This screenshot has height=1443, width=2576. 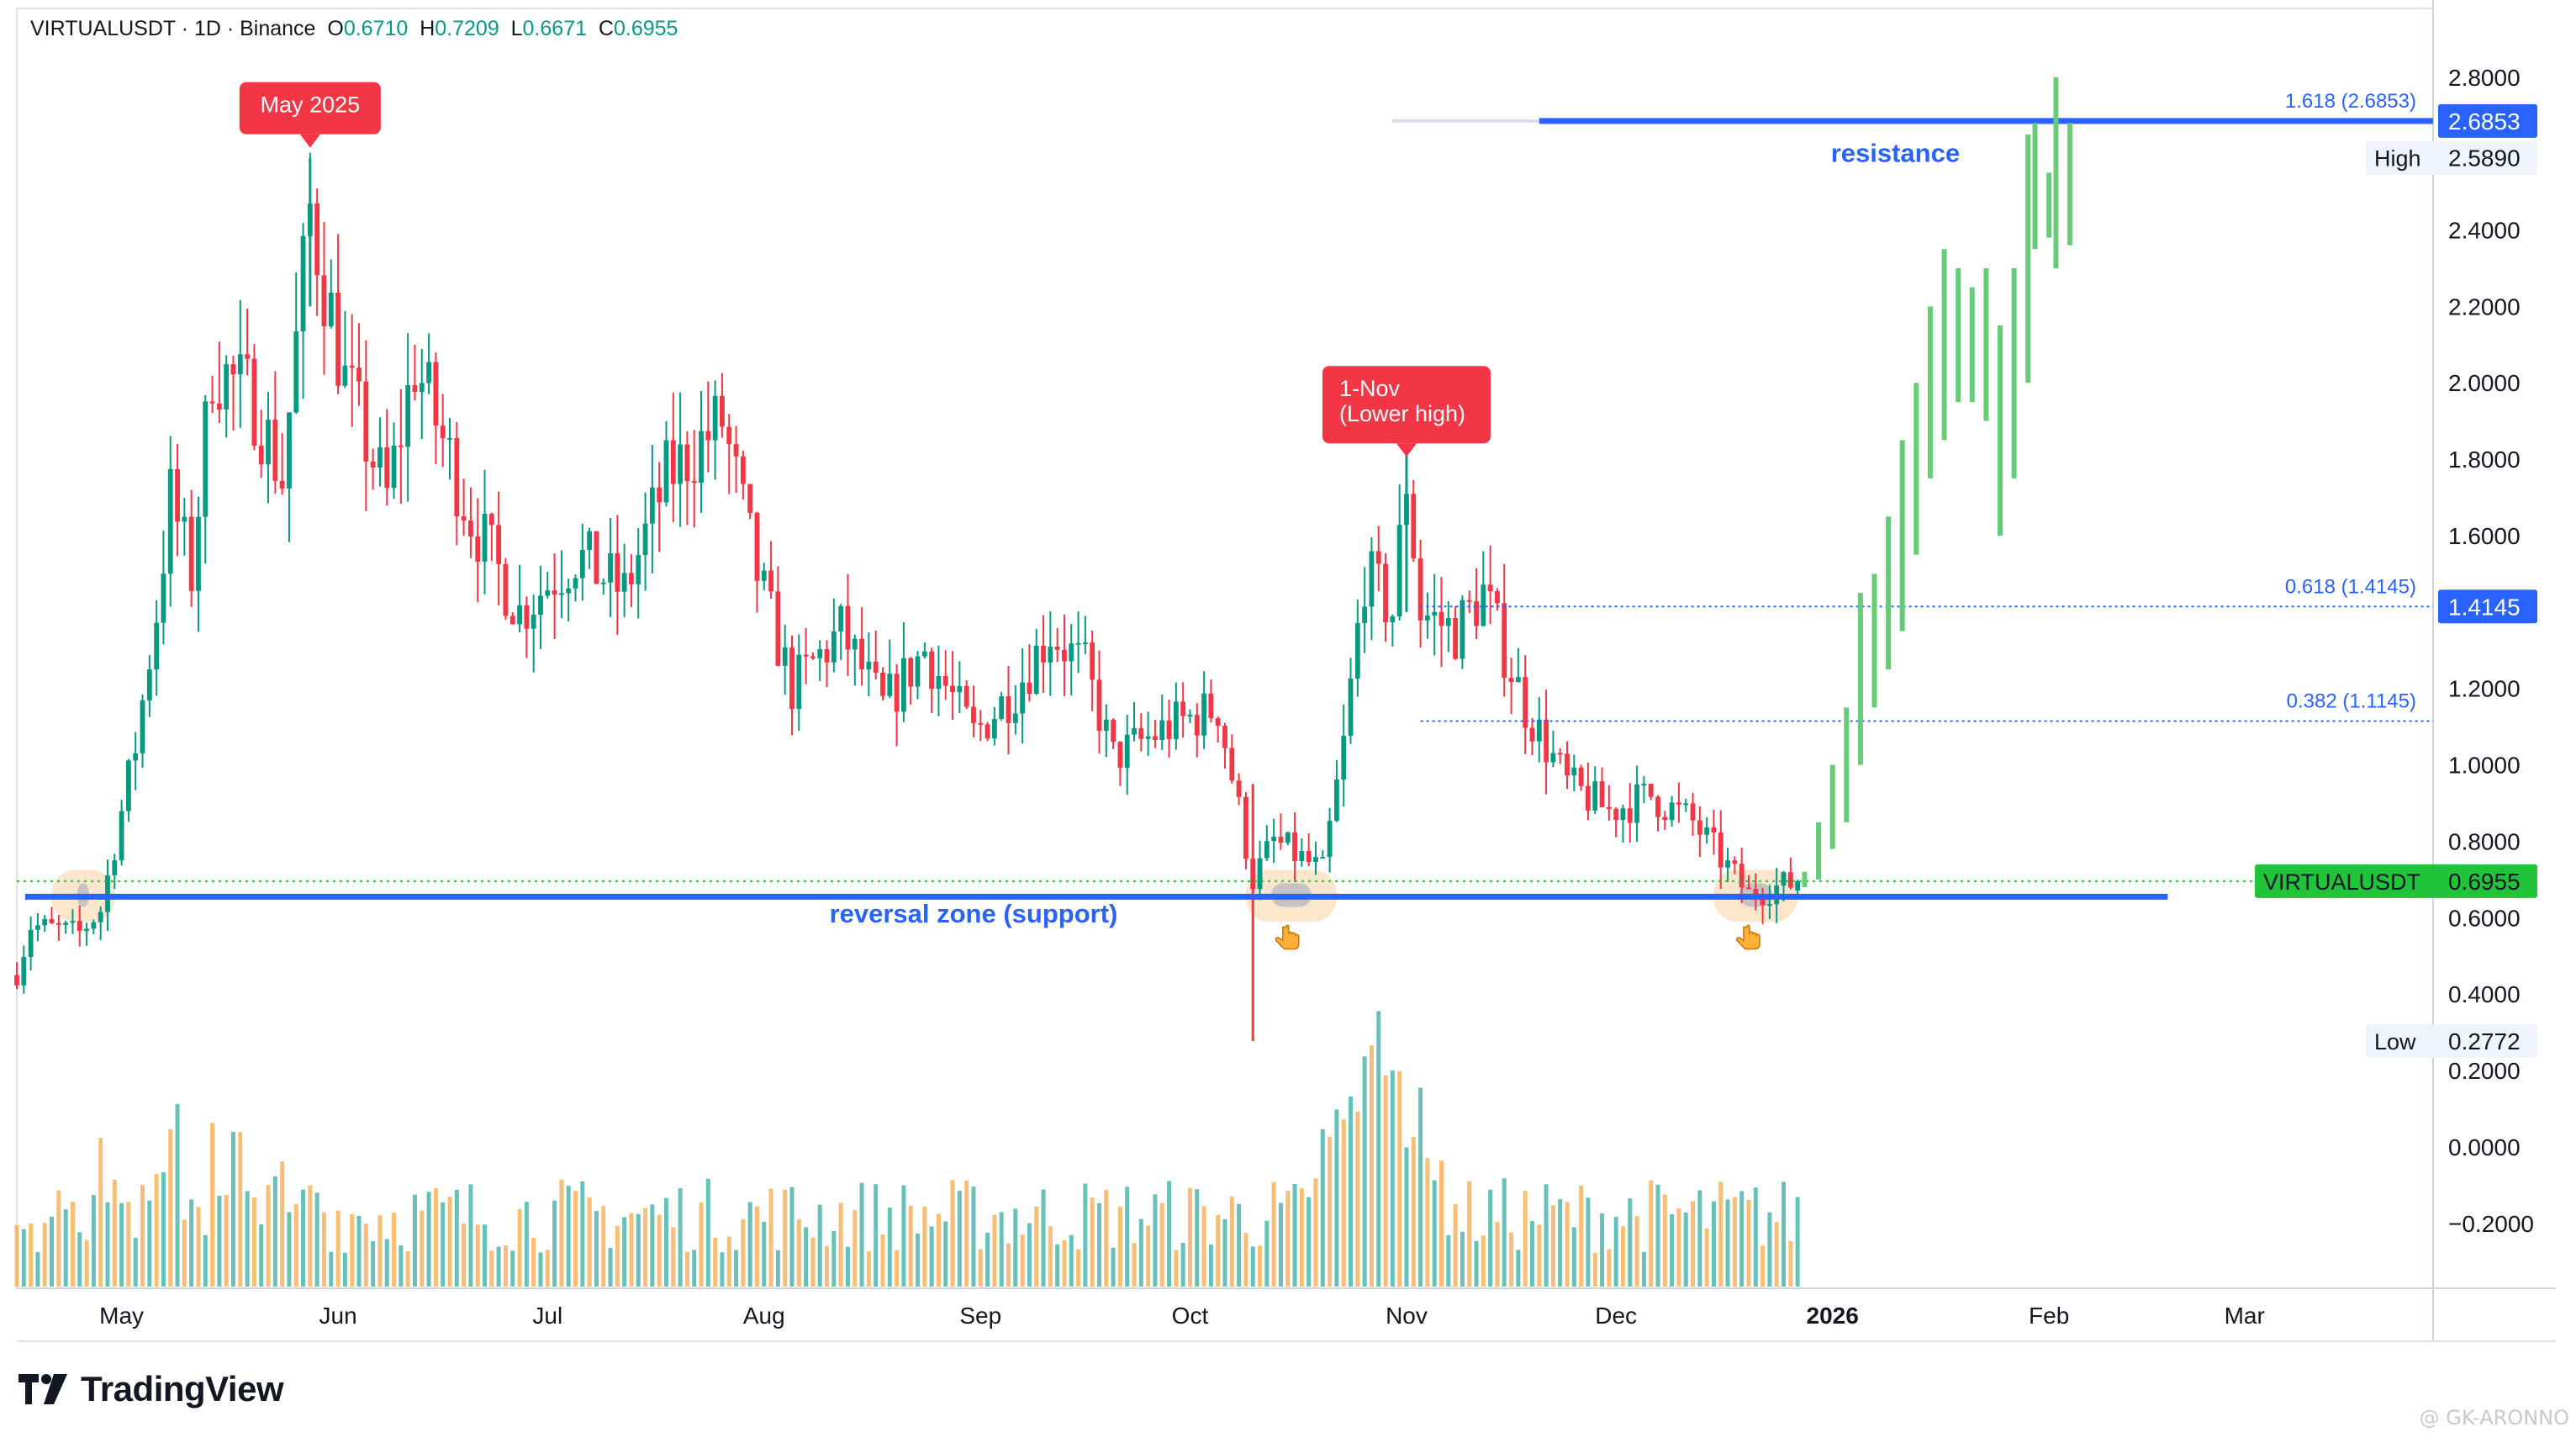 I want to click on x-tick-label: Aug, so click(x=764, y=1316).